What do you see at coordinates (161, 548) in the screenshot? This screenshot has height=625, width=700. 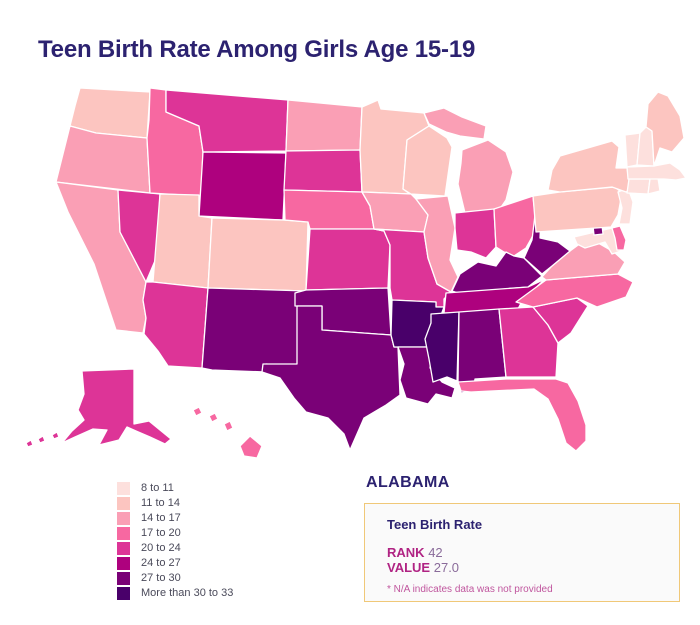 I see `legend-label: 20 to 24` at bounding box center [161, 548].